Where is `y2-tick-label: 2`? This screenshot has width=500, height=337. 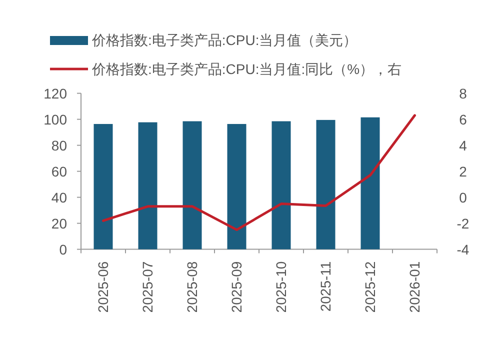
y2-tick-label: 2 is located at coordinates (463, 171).